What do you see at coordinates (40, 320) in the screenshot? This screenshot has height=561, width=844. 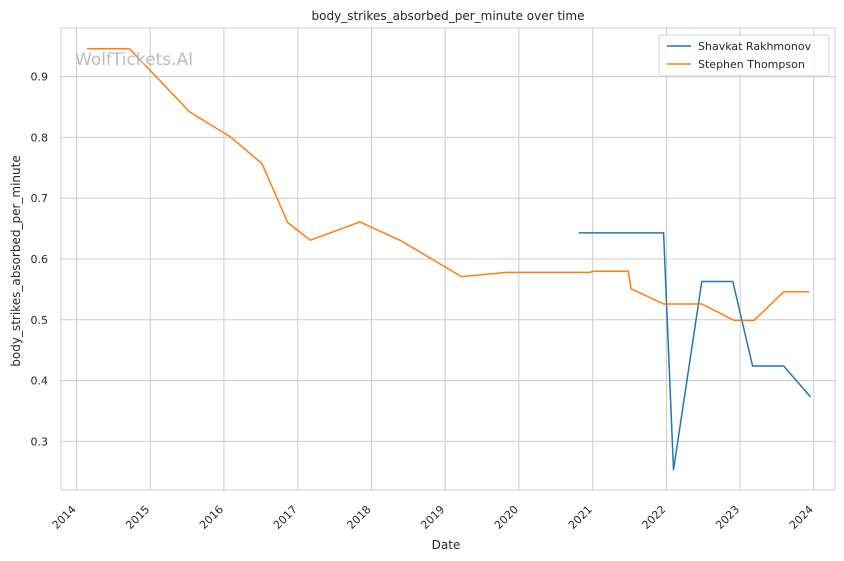 I see `y-tick-label: 0.5` at bounding box center [40, 320].